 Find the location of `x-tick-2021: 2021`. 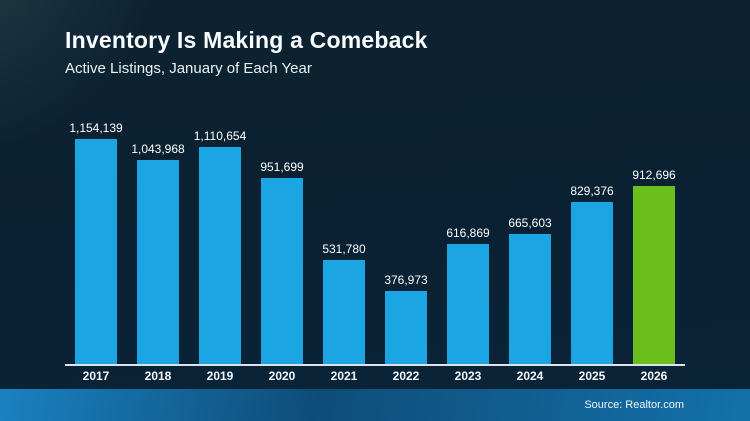

x-tick-2021: 2021 is located at coordinates (344, 376).